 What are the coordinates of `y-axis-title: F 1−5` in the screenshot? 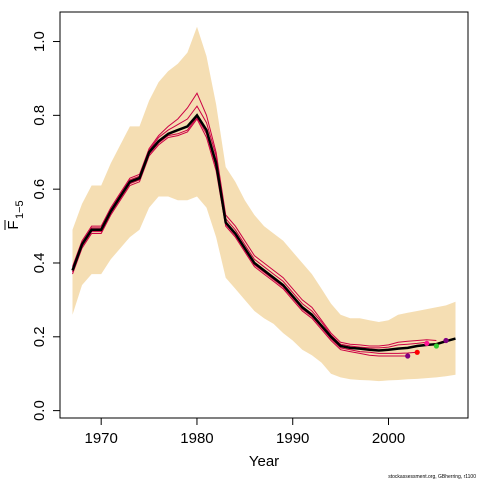 It's located at (15, 215).